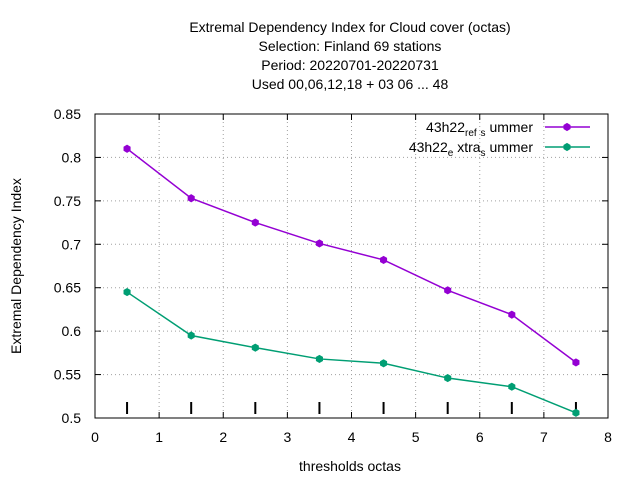 The width and height of the screenshot is (640, 480). I want to click on x-tick-labels: 0 1 2 3 4 5 6 7 8, so click(351, 437).